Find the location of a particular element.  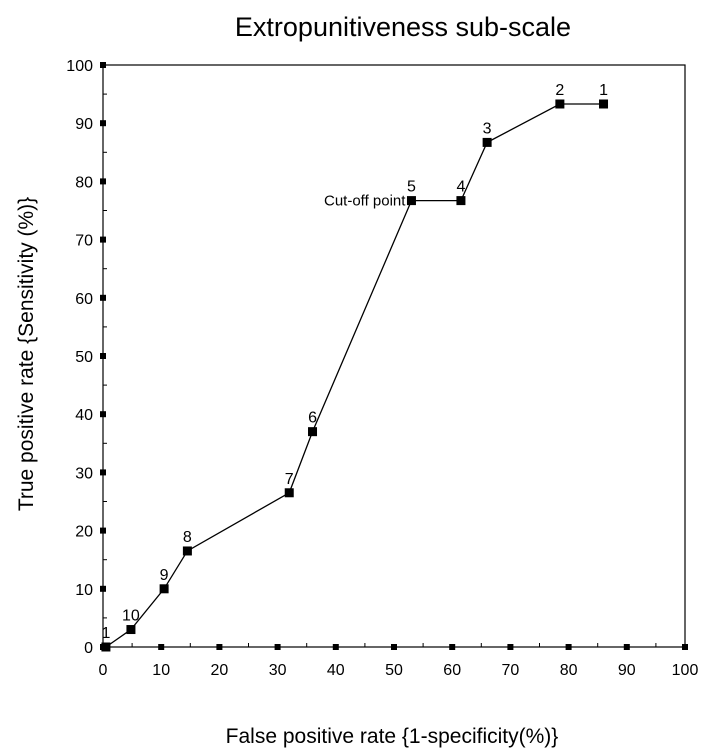

y-tick-label: 70 is located at coordinates (84, 241).